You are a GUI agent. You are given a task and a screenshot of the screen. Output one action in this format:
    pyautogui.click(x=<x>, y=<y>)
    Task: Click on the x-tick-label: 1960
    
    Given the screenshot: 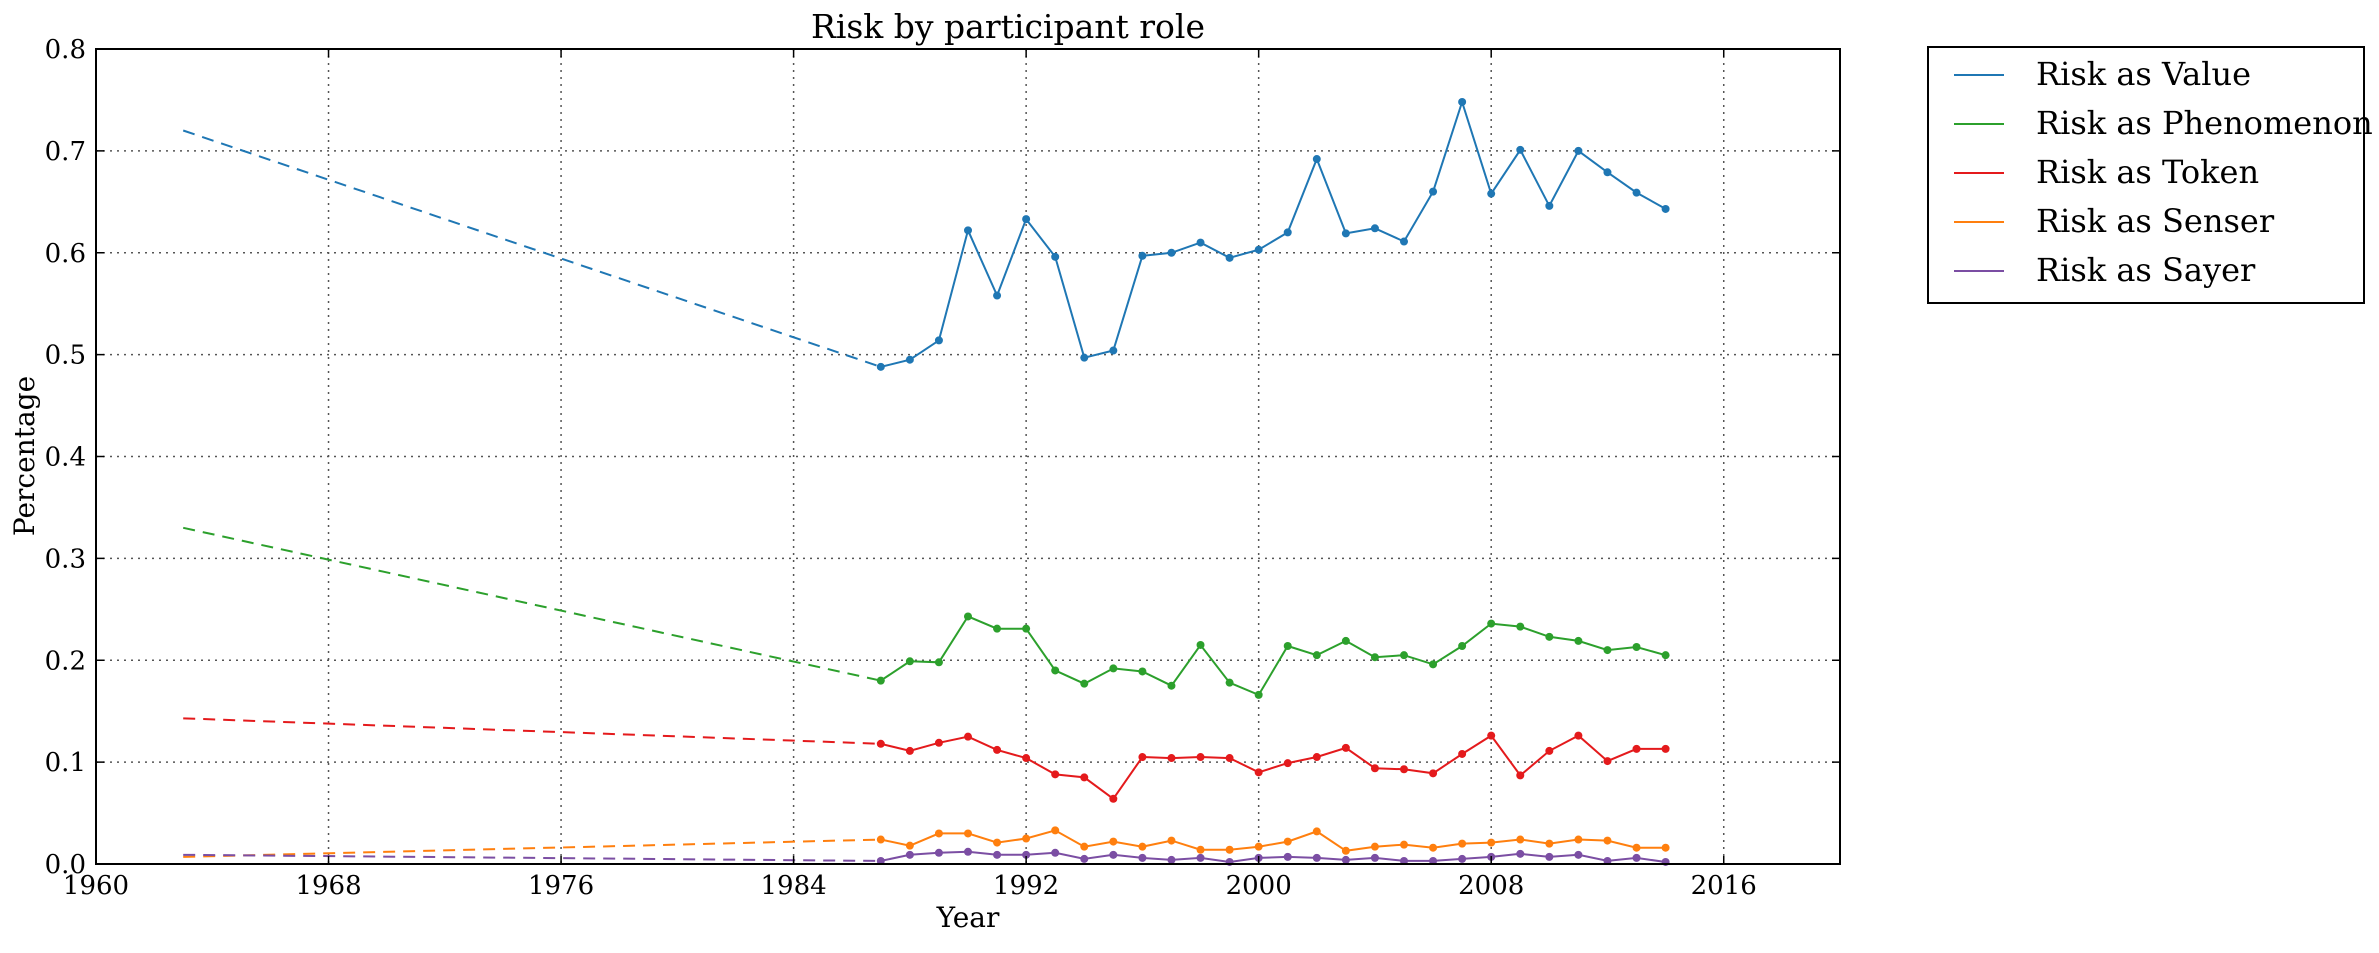 What is the action you would take?
    pyautogui.click(x=96, y=886)
    